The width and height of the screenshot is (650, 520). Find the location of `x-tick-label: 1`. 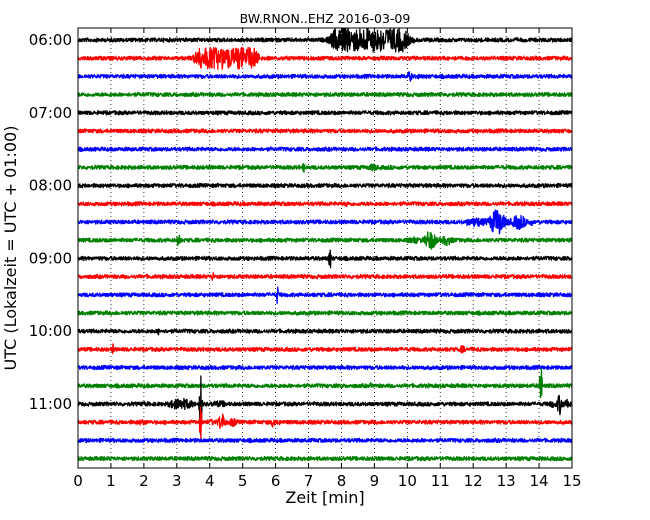

x-tick-label: 1 is located at coordinates (111, 481).